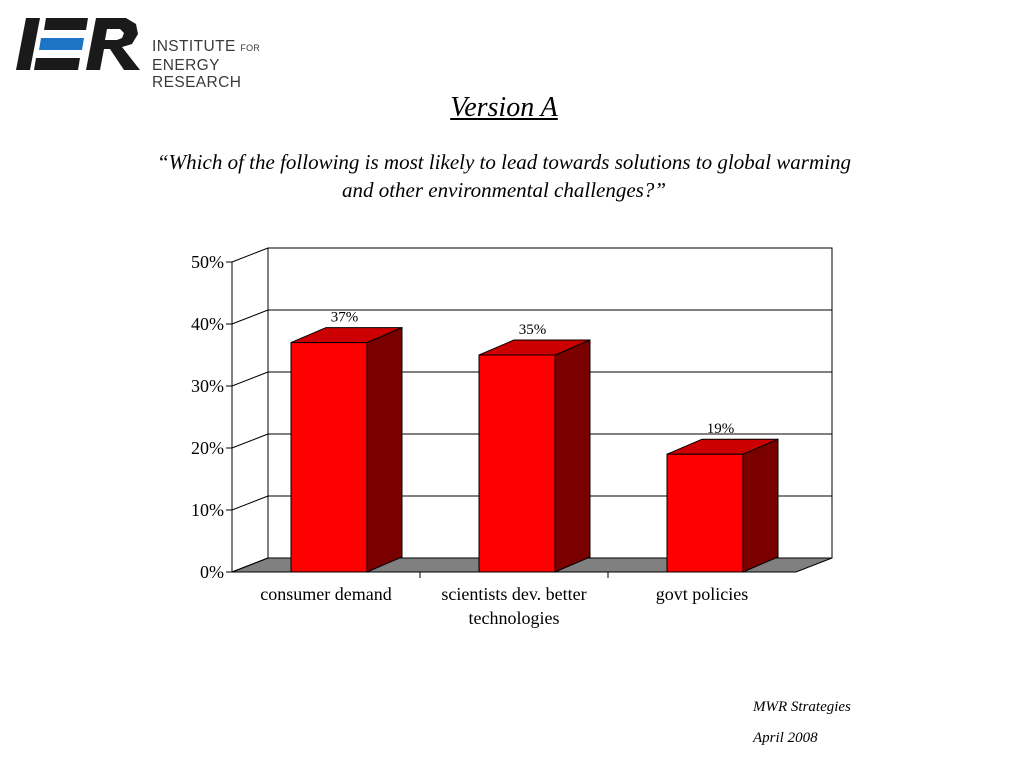  Describe the element at coordinates (250, 48) in the screenshot. I see `logo-line1-small: FOR` at that location.